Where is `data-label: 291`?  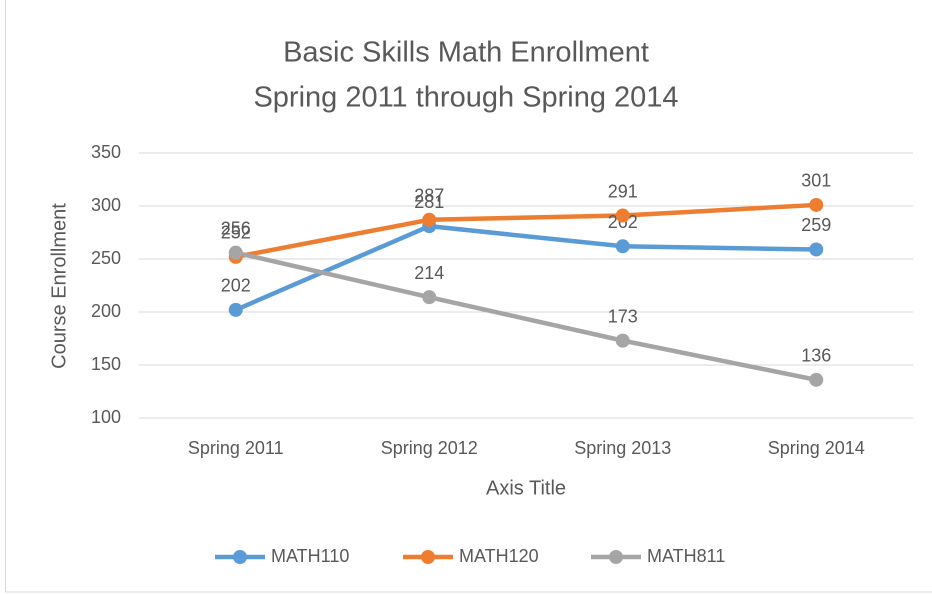
data-label: 291 is located at coordinates (623, 191).